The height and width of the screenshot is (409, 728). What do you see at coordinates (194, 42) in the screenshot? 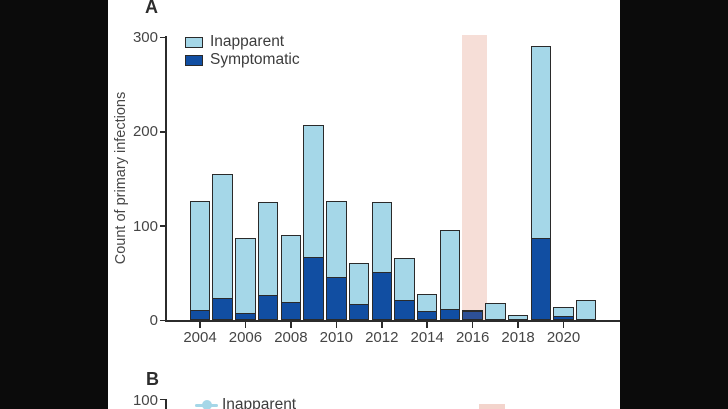
I see `inapparent-swatch-icon` at bounding box center [194, 42].